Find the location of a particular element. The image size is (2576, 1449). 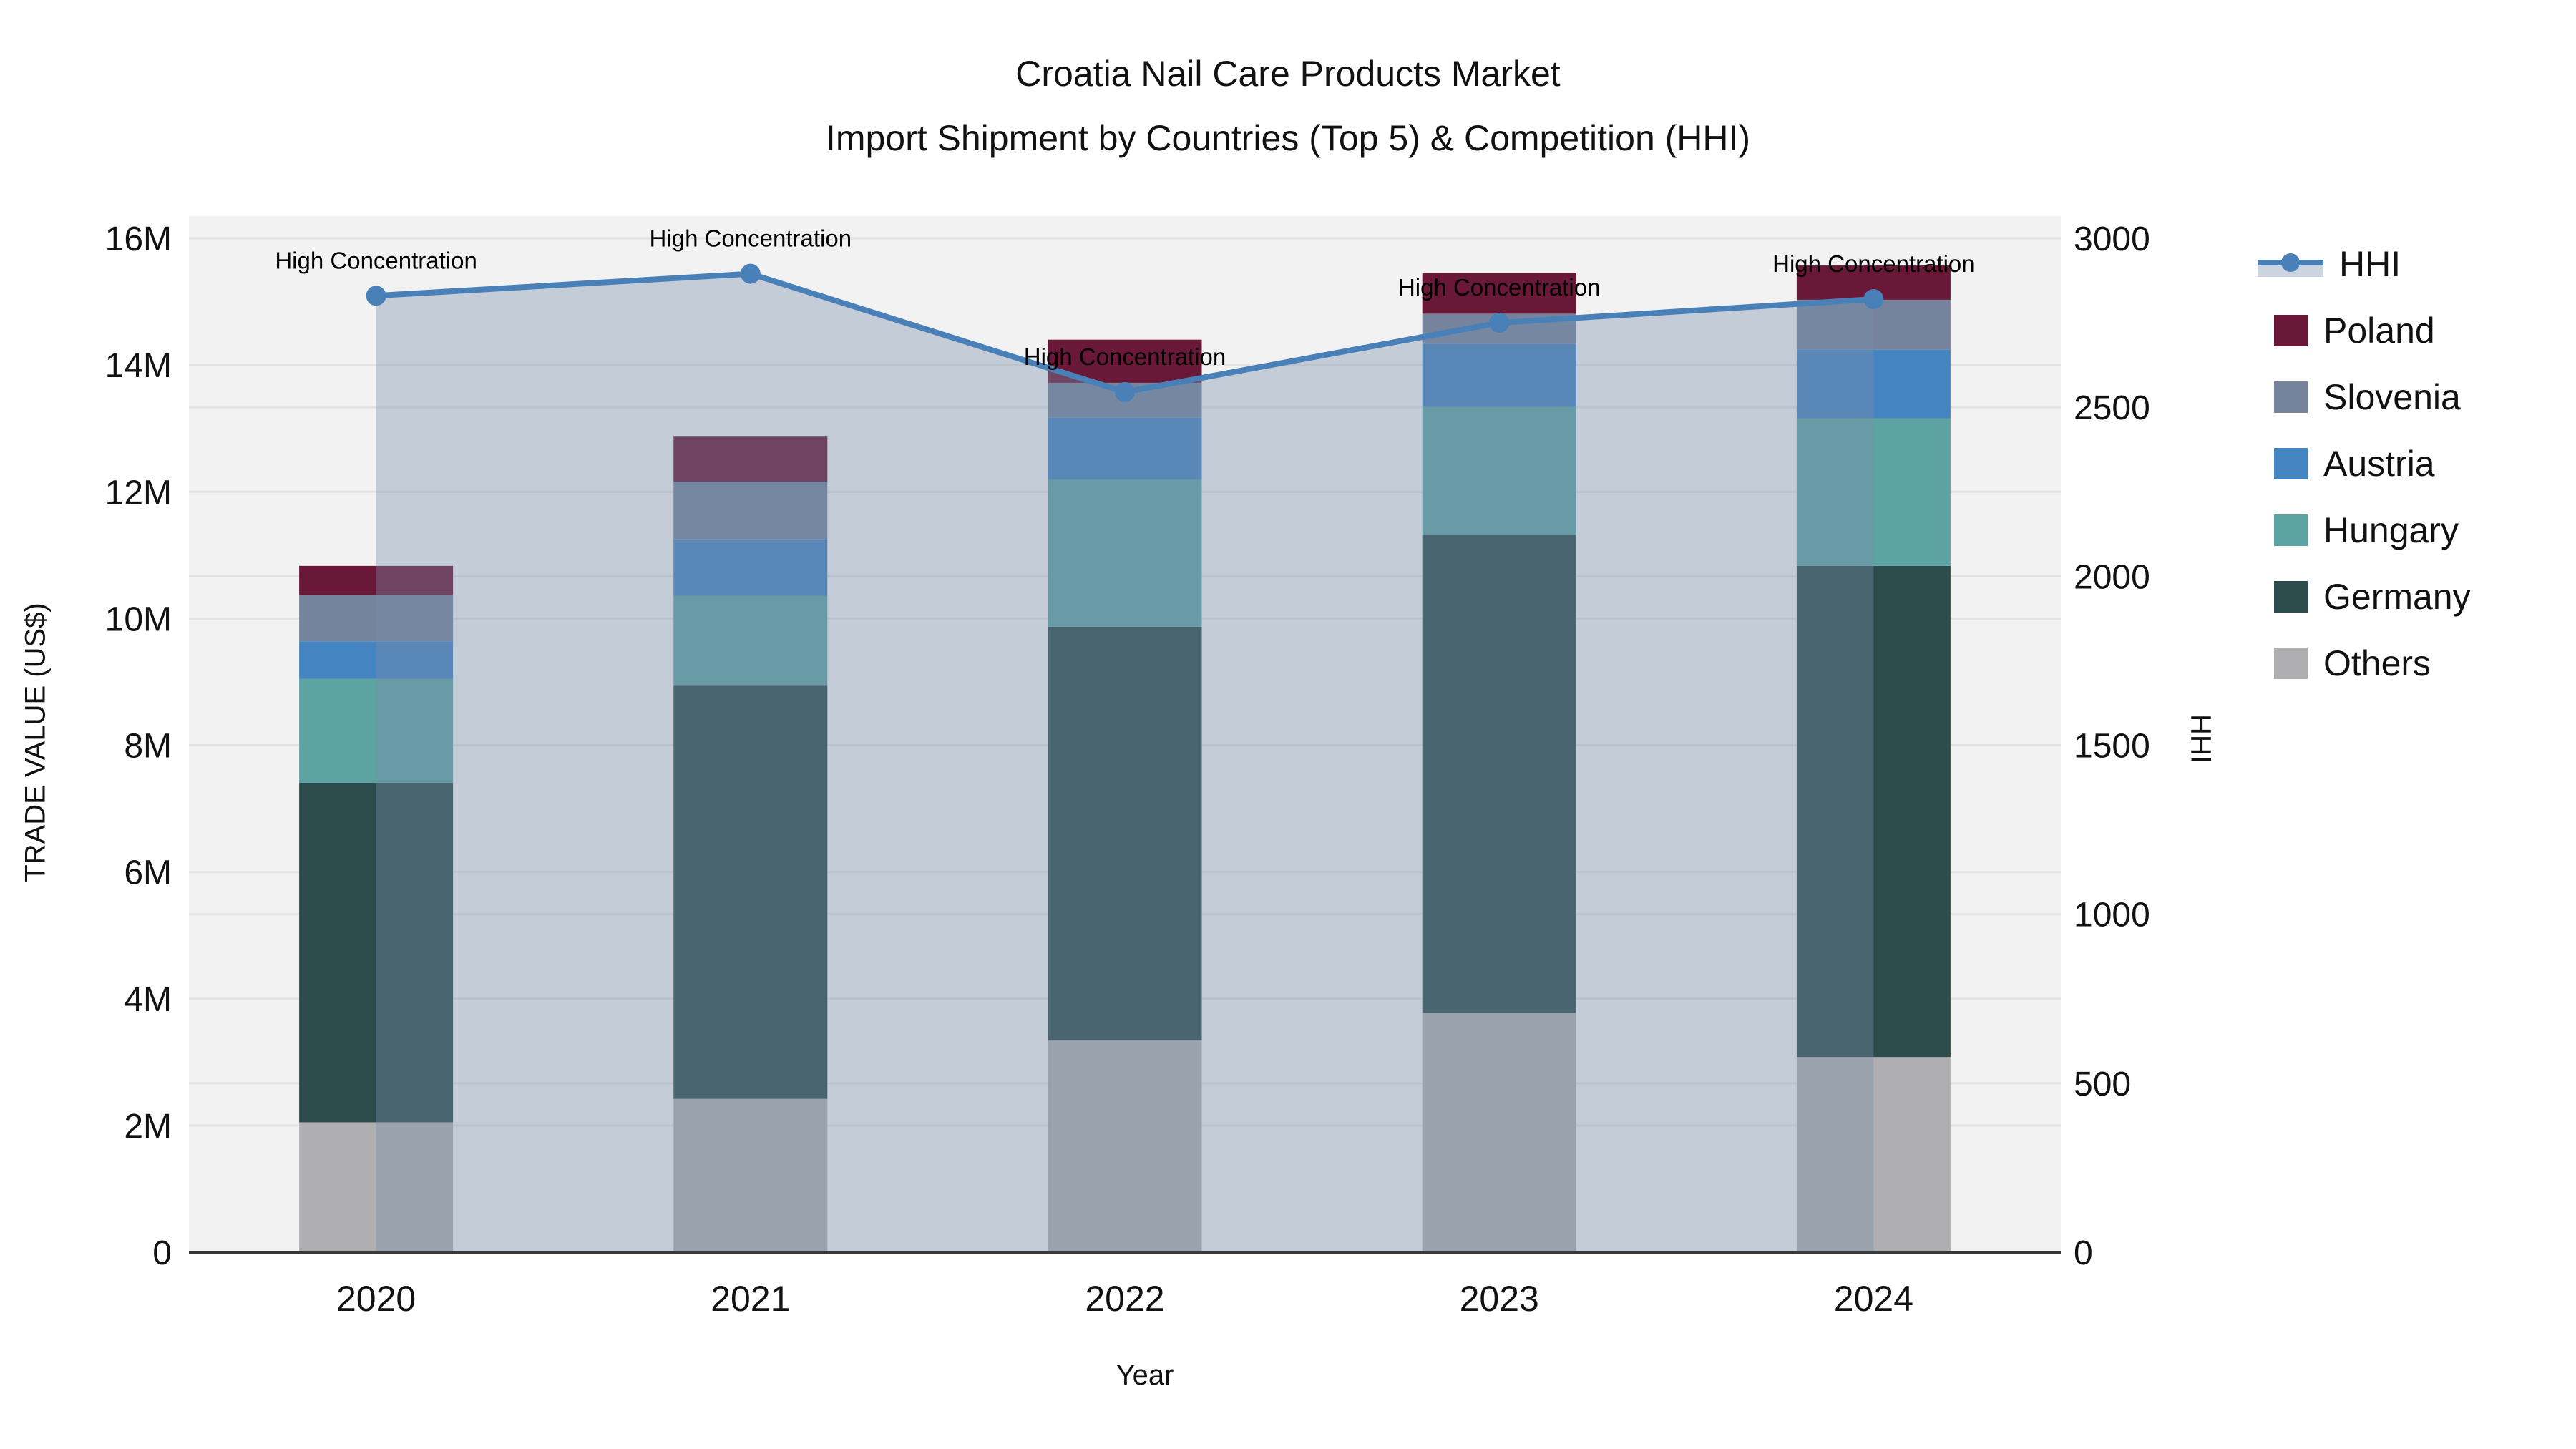

legend-label-austria: Austria is located at coordinates (2379, 463).